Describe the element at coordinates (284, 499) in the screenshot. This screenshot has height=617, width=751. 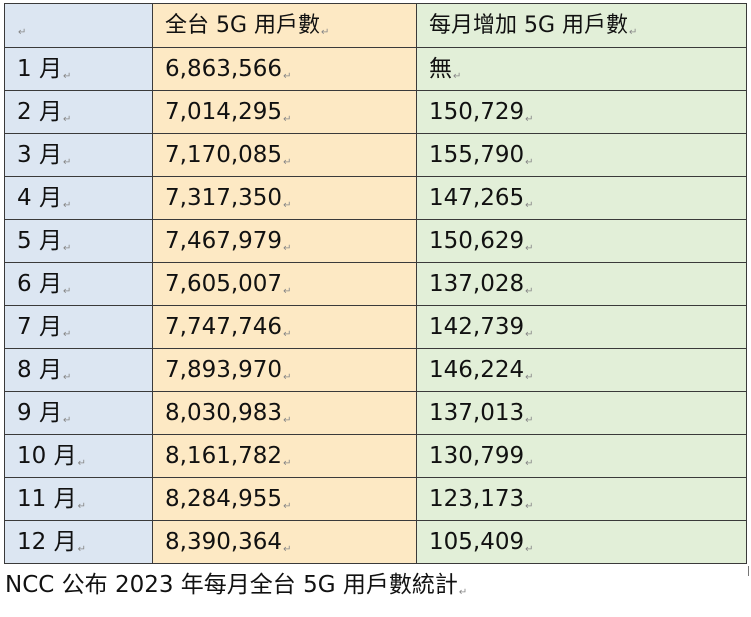
I see `total-cell: 8,284,955↵` at that location.